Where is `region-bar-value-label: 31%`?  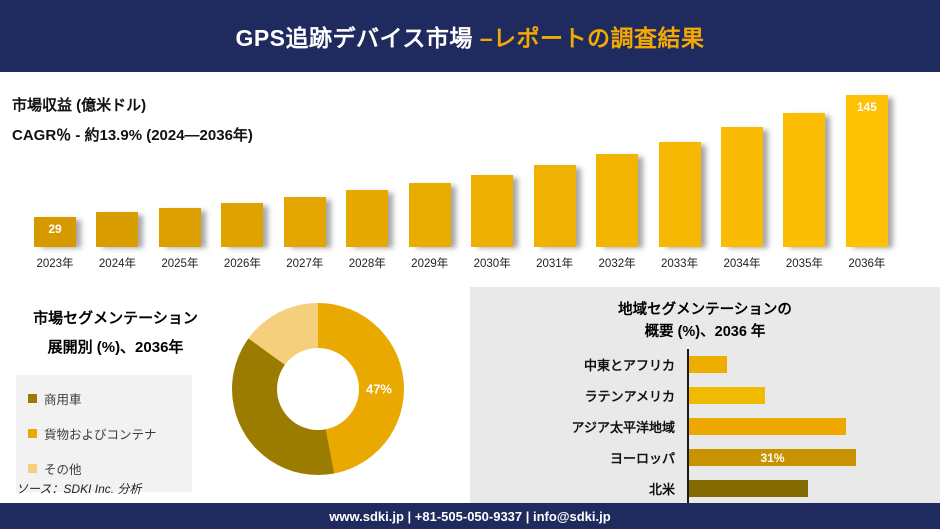
region-bar-value-label: 31% is located at coordinates (772, 457).